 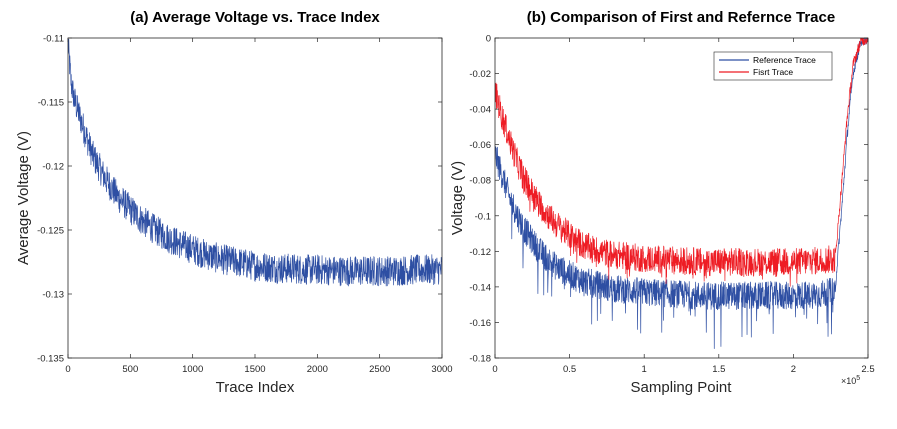 I want to click on x-tick-label: 2.5, so click(x=867, y=369).